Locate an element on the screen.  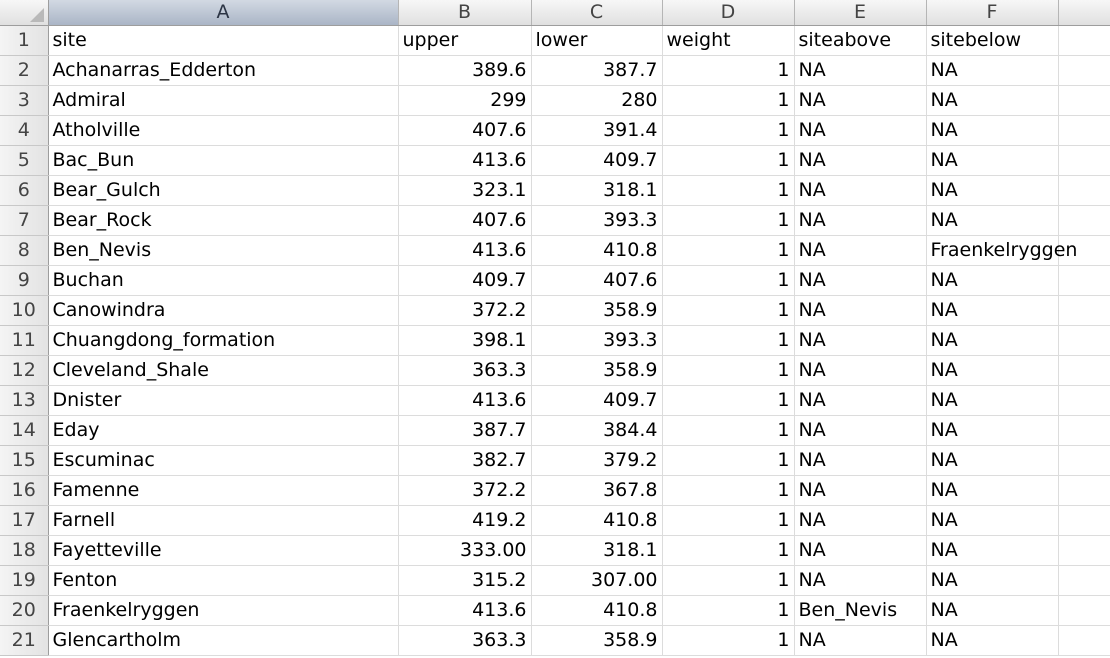
column-header-e: E is located at coordinates (860, 13).